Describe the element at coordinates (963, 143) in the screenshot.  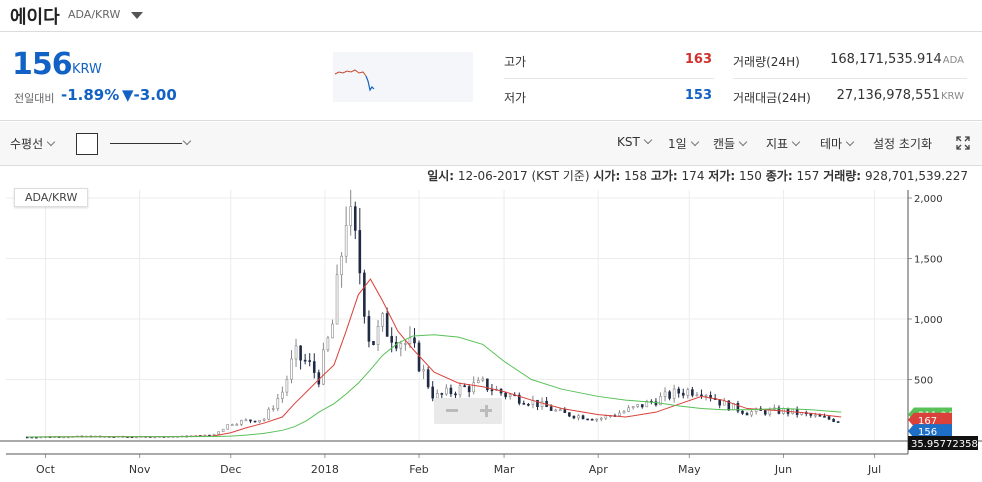
I see `expand-icon` at that location.